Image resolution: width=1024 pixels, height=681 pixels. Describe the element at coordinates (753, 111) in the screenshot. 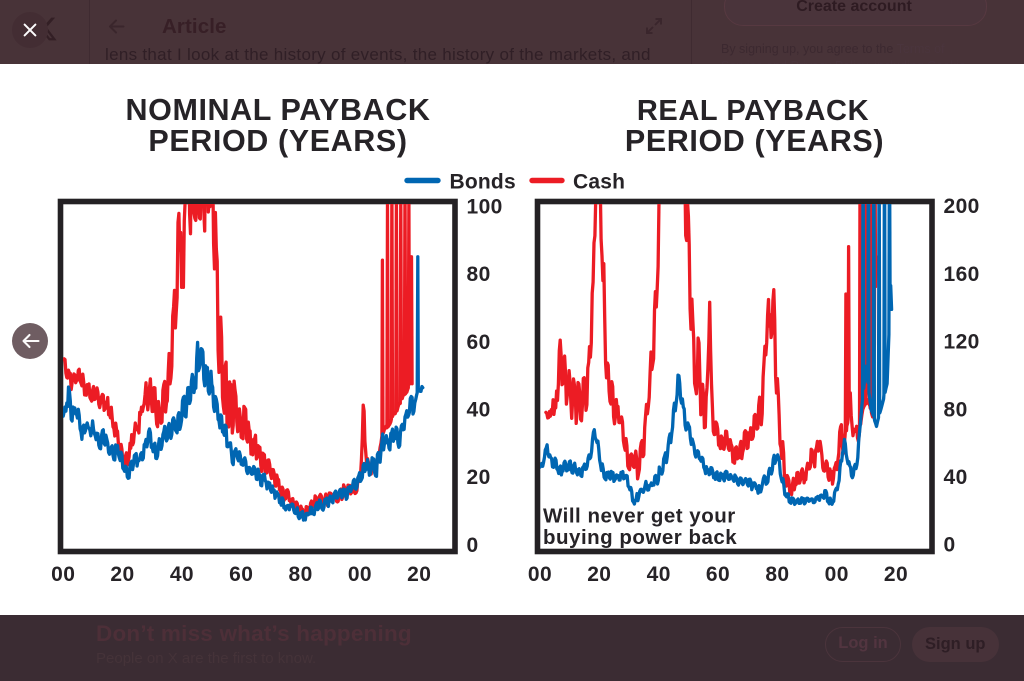

I see `svg-text: REAL PAYBACK` at that location.